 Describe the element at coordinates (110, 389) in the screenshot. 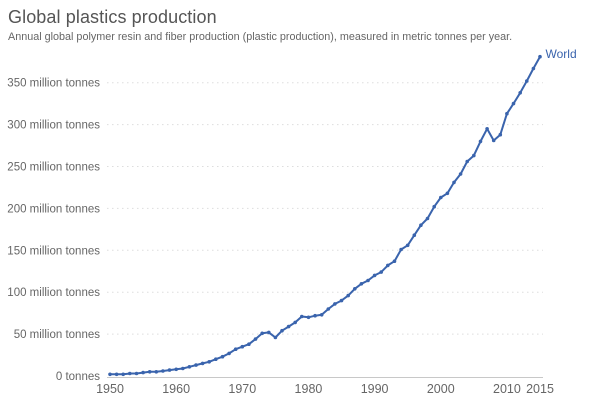

I see `x-tick-label: 1950` at that location.